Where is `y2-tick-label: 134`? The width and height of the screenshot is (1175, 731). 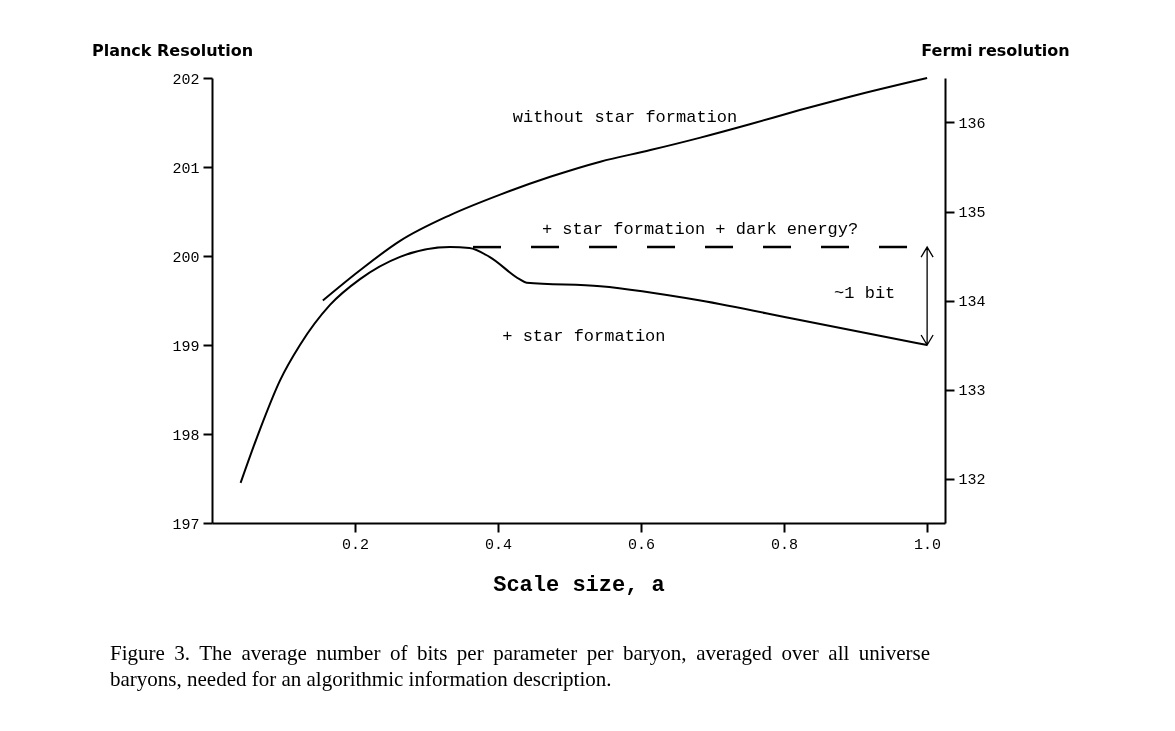
y2-tick-label: 134 is located at coordinates (972, 302).